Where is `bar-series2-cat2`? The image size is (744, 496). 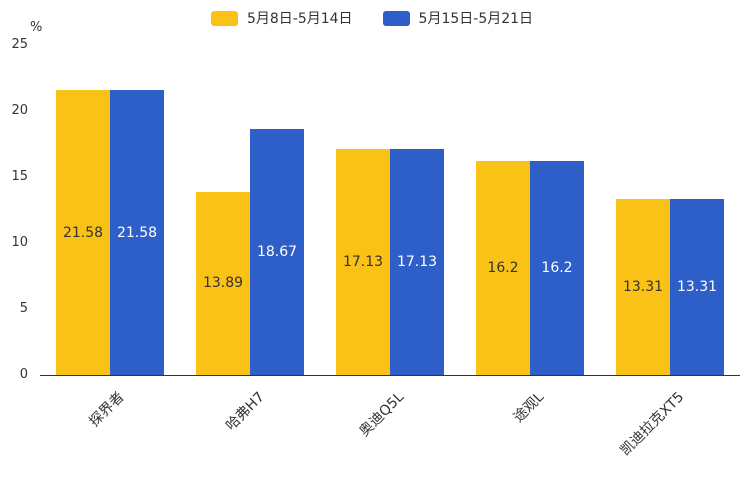
bar-series2-cat2 is located at coordinates (277, 251).